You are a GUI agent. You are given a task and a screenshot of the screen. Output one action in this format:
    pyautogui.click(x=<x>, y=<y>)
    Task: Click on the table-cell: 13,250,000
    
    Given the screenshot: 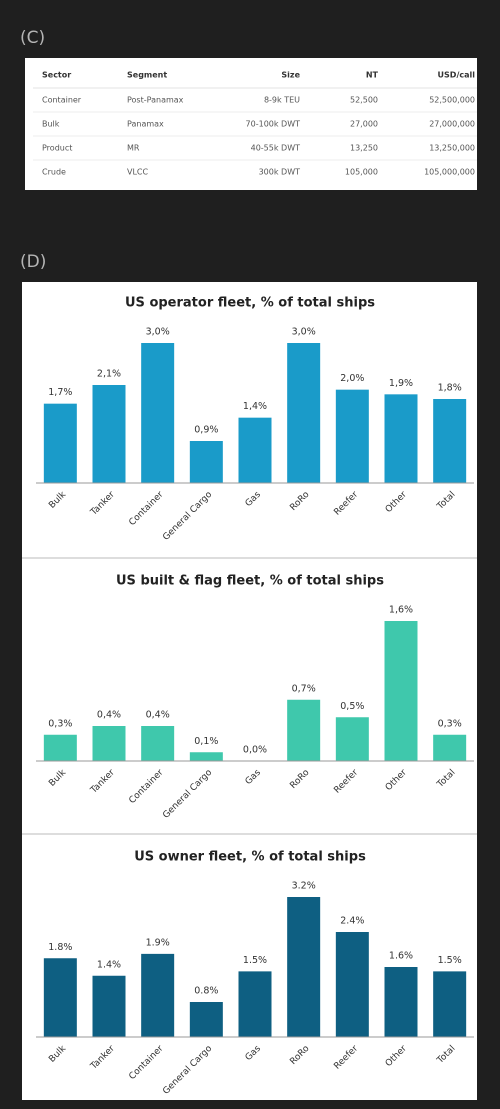 What is the action you would take?
    pyautogui.click(x=452, y=148)
    